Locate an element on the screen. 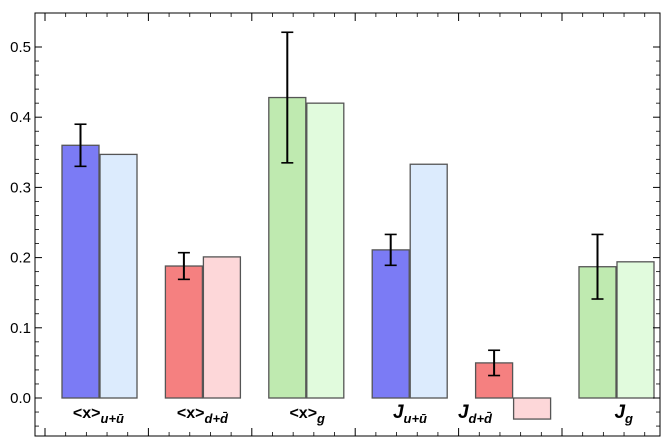 The height and width of the screenshot is (437, 670). y-tick-label: 0.5 is located at coordinates (20, 47).